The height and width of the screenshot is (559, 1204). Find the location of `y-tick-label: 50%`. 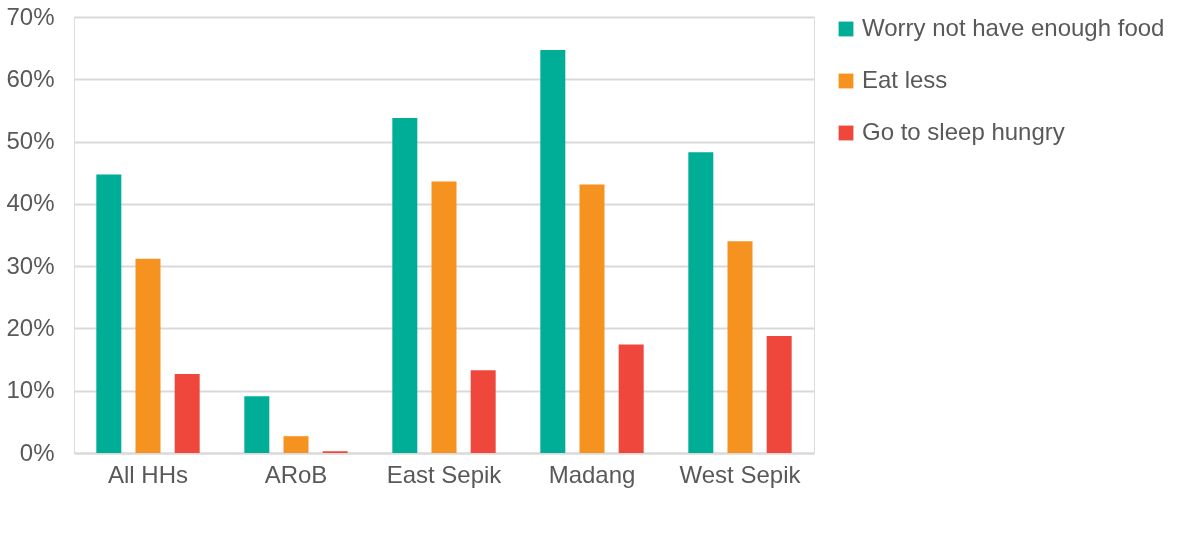

y-tick-label: 50% is located at coordinates (30, 141).